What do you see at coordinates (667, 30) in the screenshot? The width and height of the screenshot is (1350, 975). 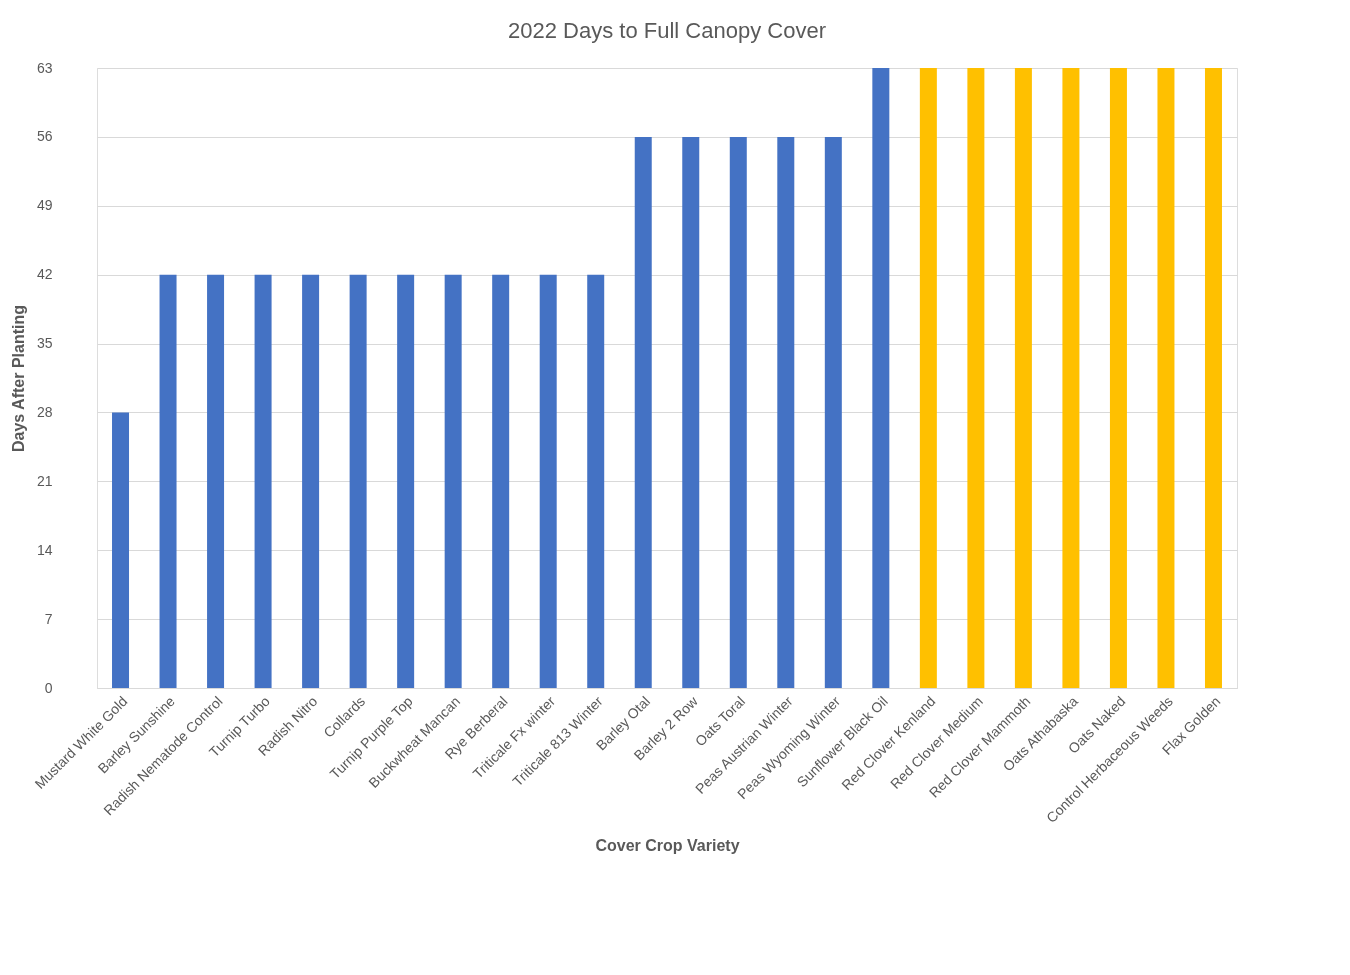 I see `chart-title: 2022 Days to Full Canopy Cover` at bounding box center [667, 30].